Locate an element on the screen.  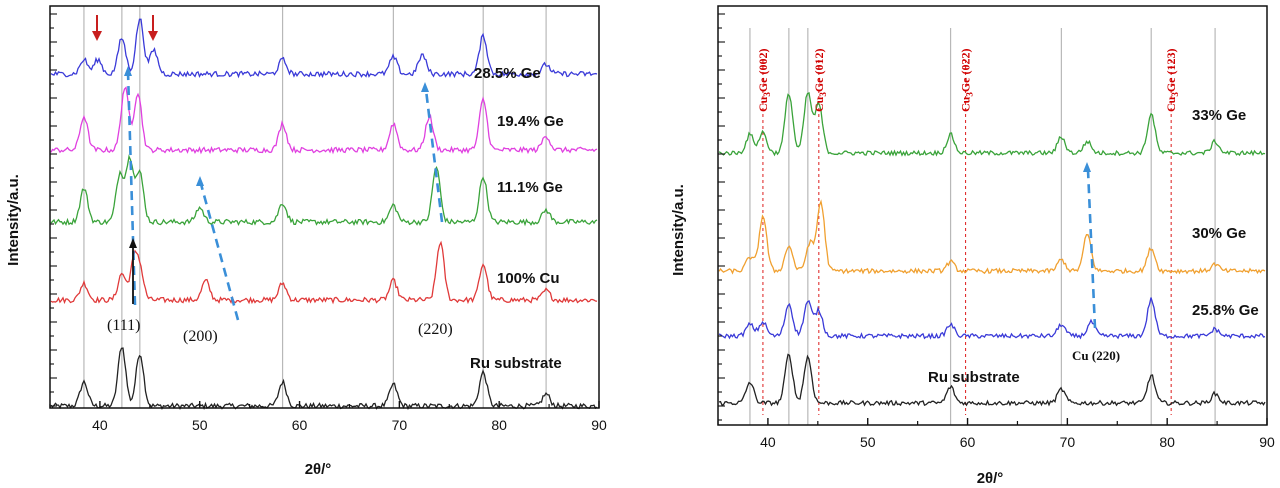
l-label-11-1pct-ge: 11.1% Ge is located at coordinates (530, 187).